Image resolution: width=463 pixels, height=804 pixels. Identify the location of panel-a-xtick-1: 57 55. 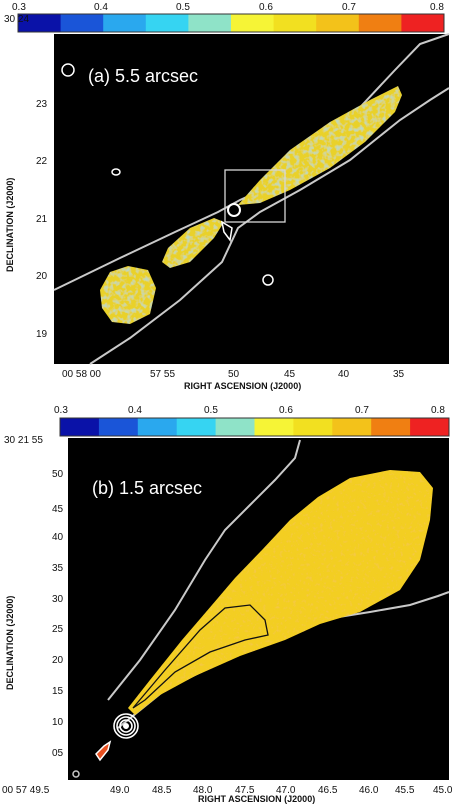
(162, 374).